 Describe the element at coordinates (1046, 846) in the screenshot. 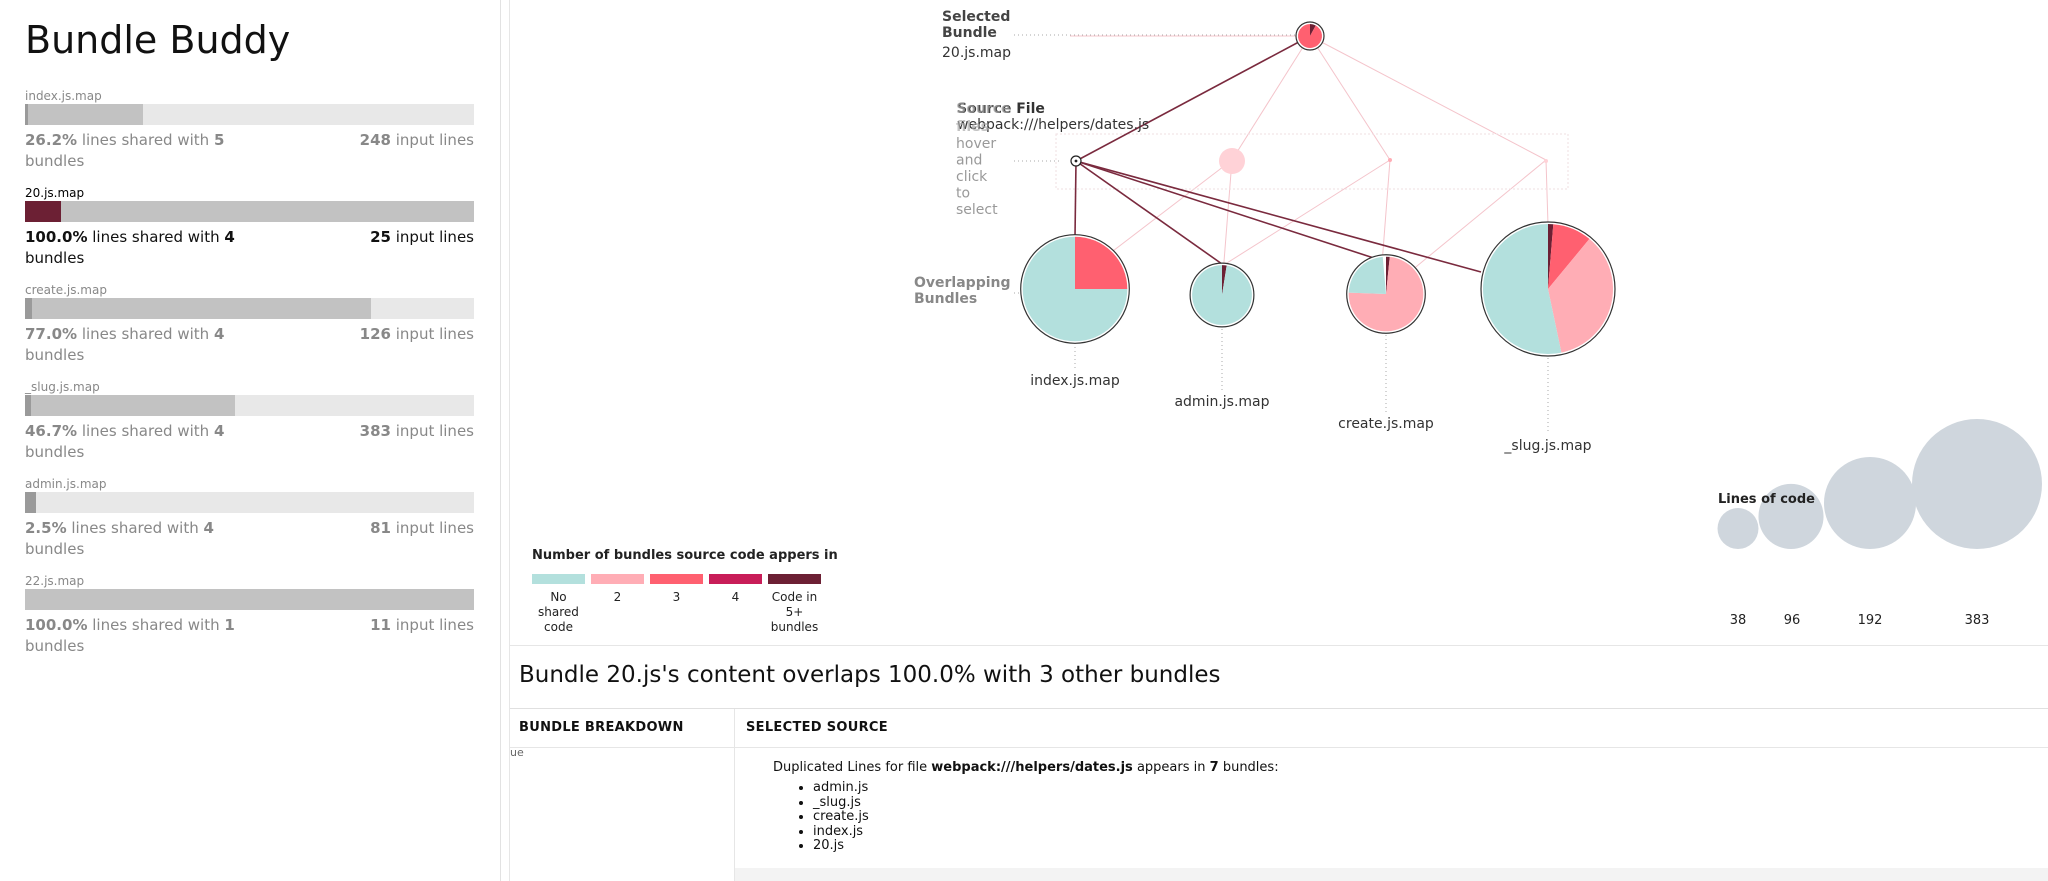

I see `list-item: 20.js` at that location.